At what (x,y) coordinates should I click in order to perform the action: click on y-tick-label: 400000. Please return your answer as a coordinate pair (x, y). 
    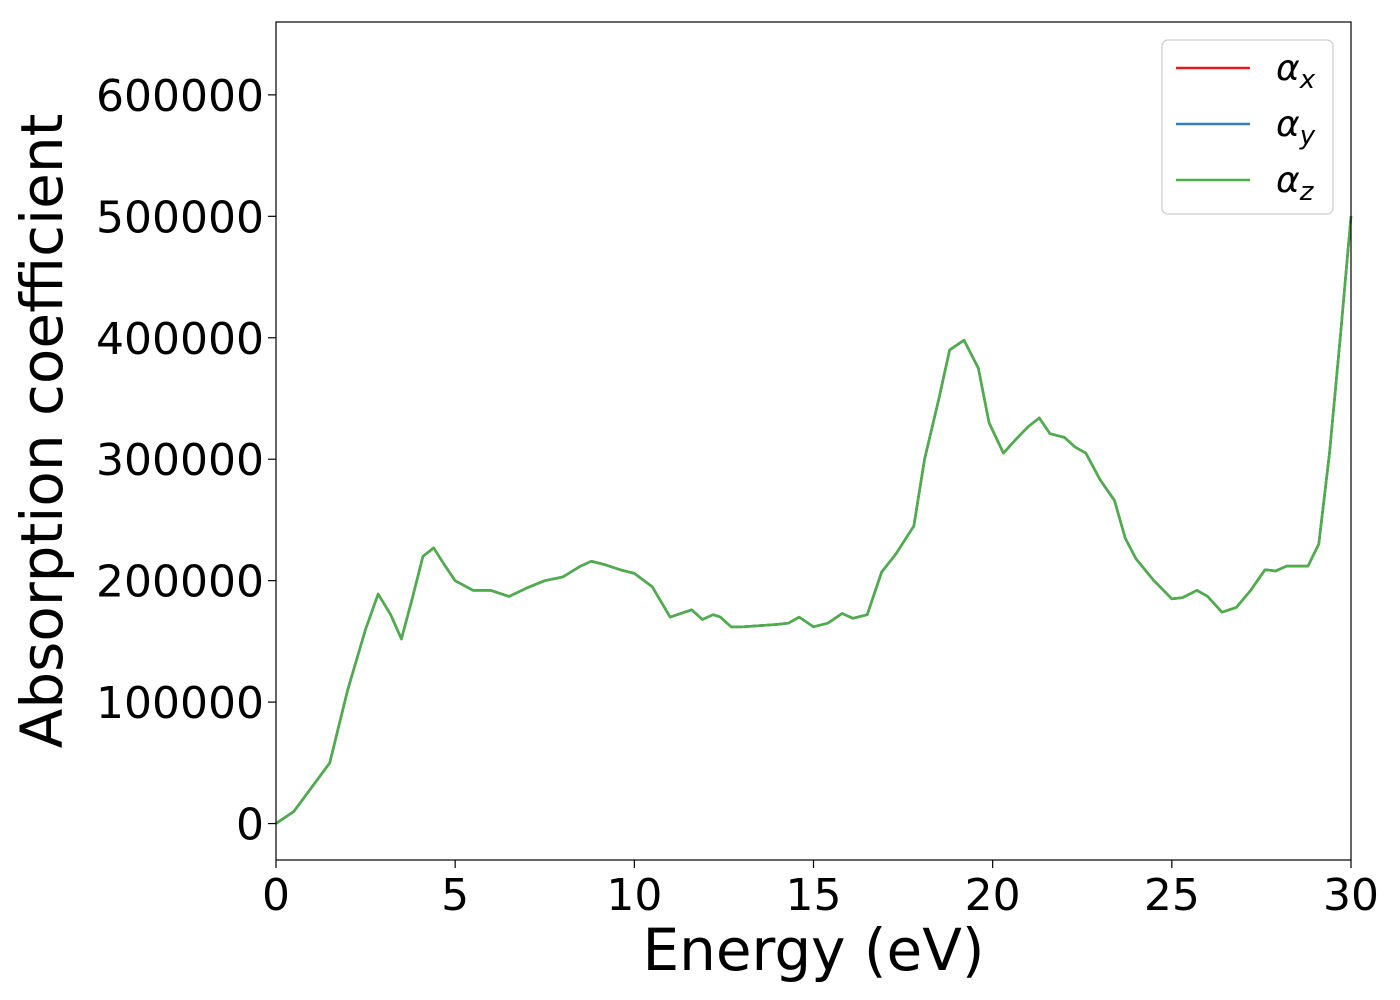
    Looking at the image, I should click on (180, 339).